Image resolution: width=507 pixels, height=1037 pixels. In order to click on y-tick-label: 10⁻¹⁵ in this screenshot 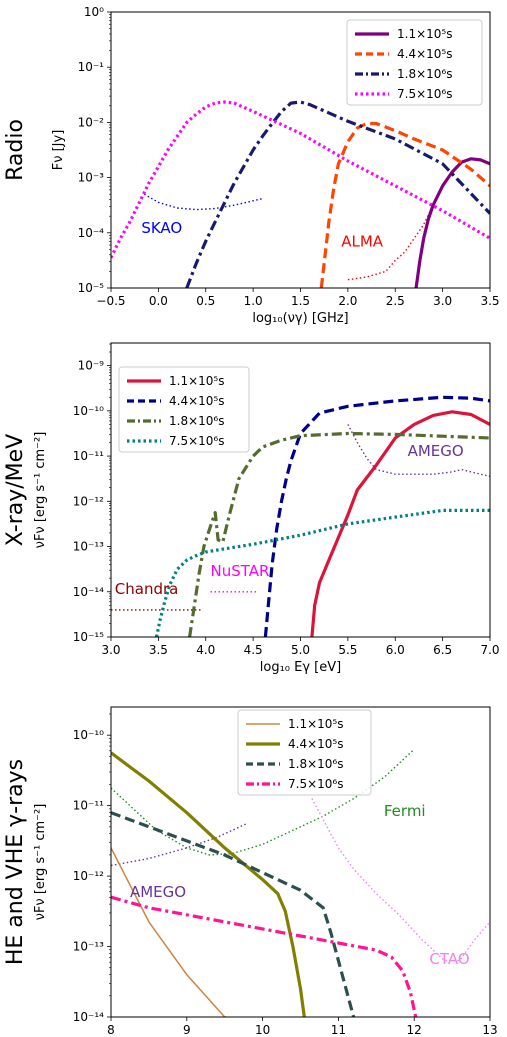, I will do `click(88, 637)`.